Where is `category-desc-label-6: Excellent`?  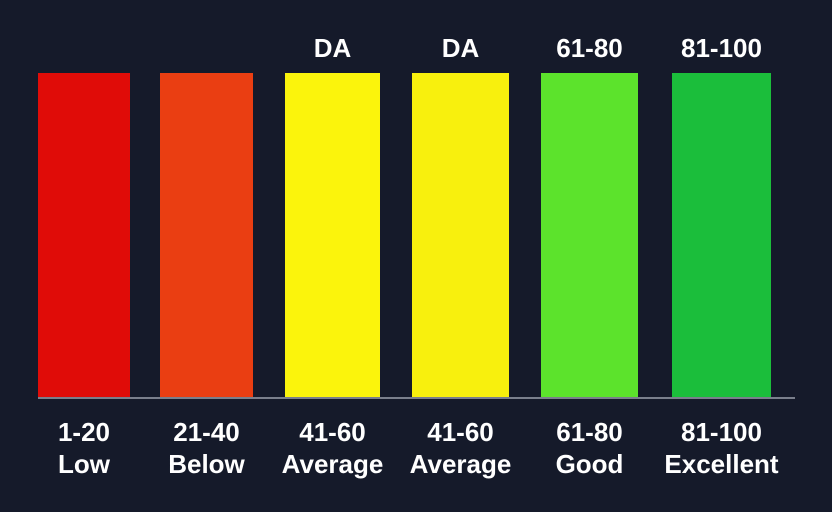
category-desc-label-6: Excellent is located at coordinates (721, 464).